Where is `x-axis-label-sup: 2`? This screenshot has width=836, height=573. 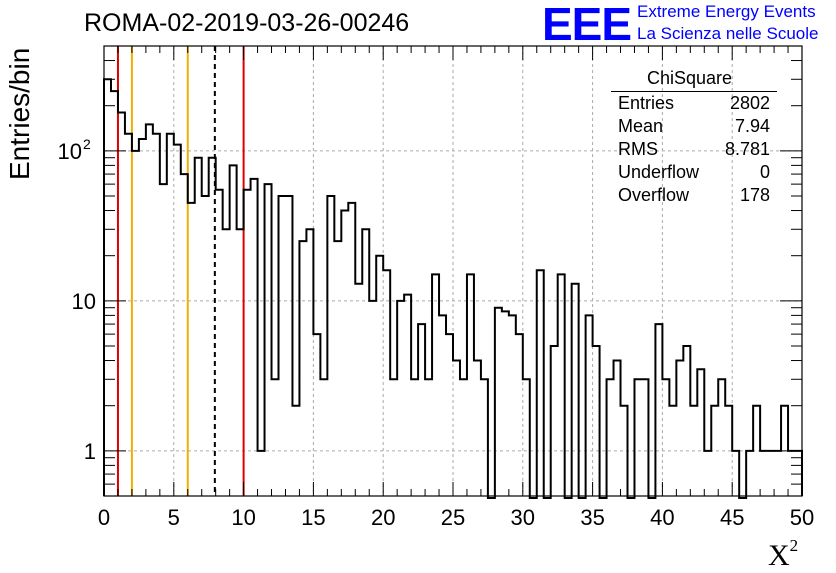
x-axis-label-sup: 2 is located at coordinates (794, 545).